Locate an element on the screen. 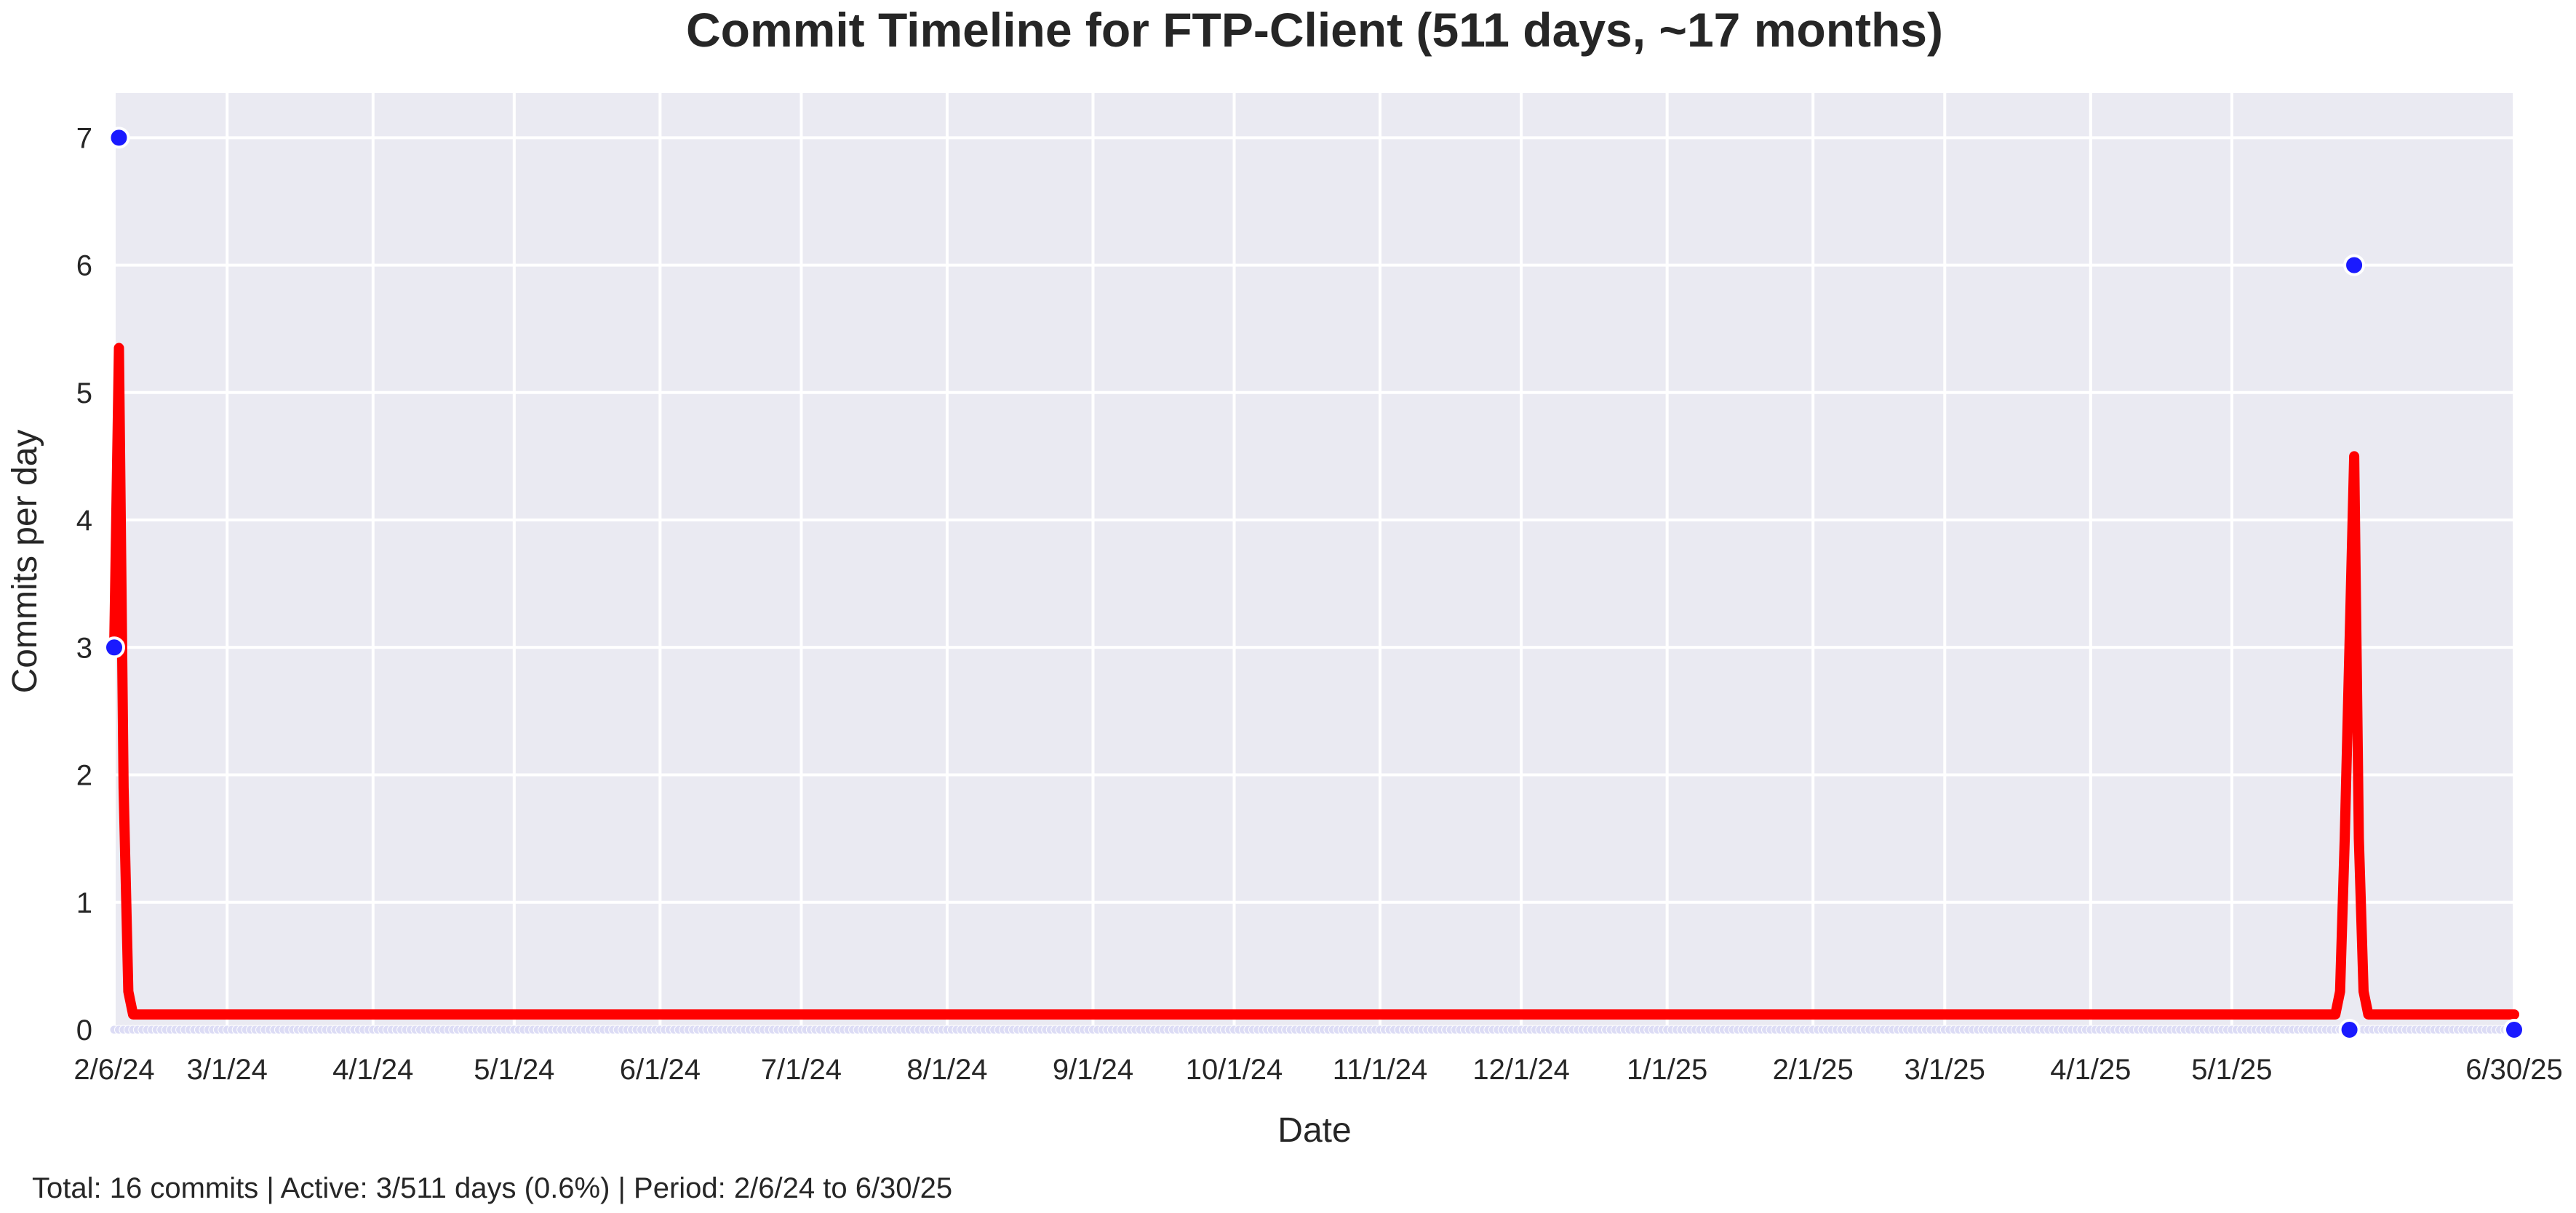 This screenshot has height=1213, width=2576. x-tick-label: 9/1/24 is located at coordinates (1093, 1070).